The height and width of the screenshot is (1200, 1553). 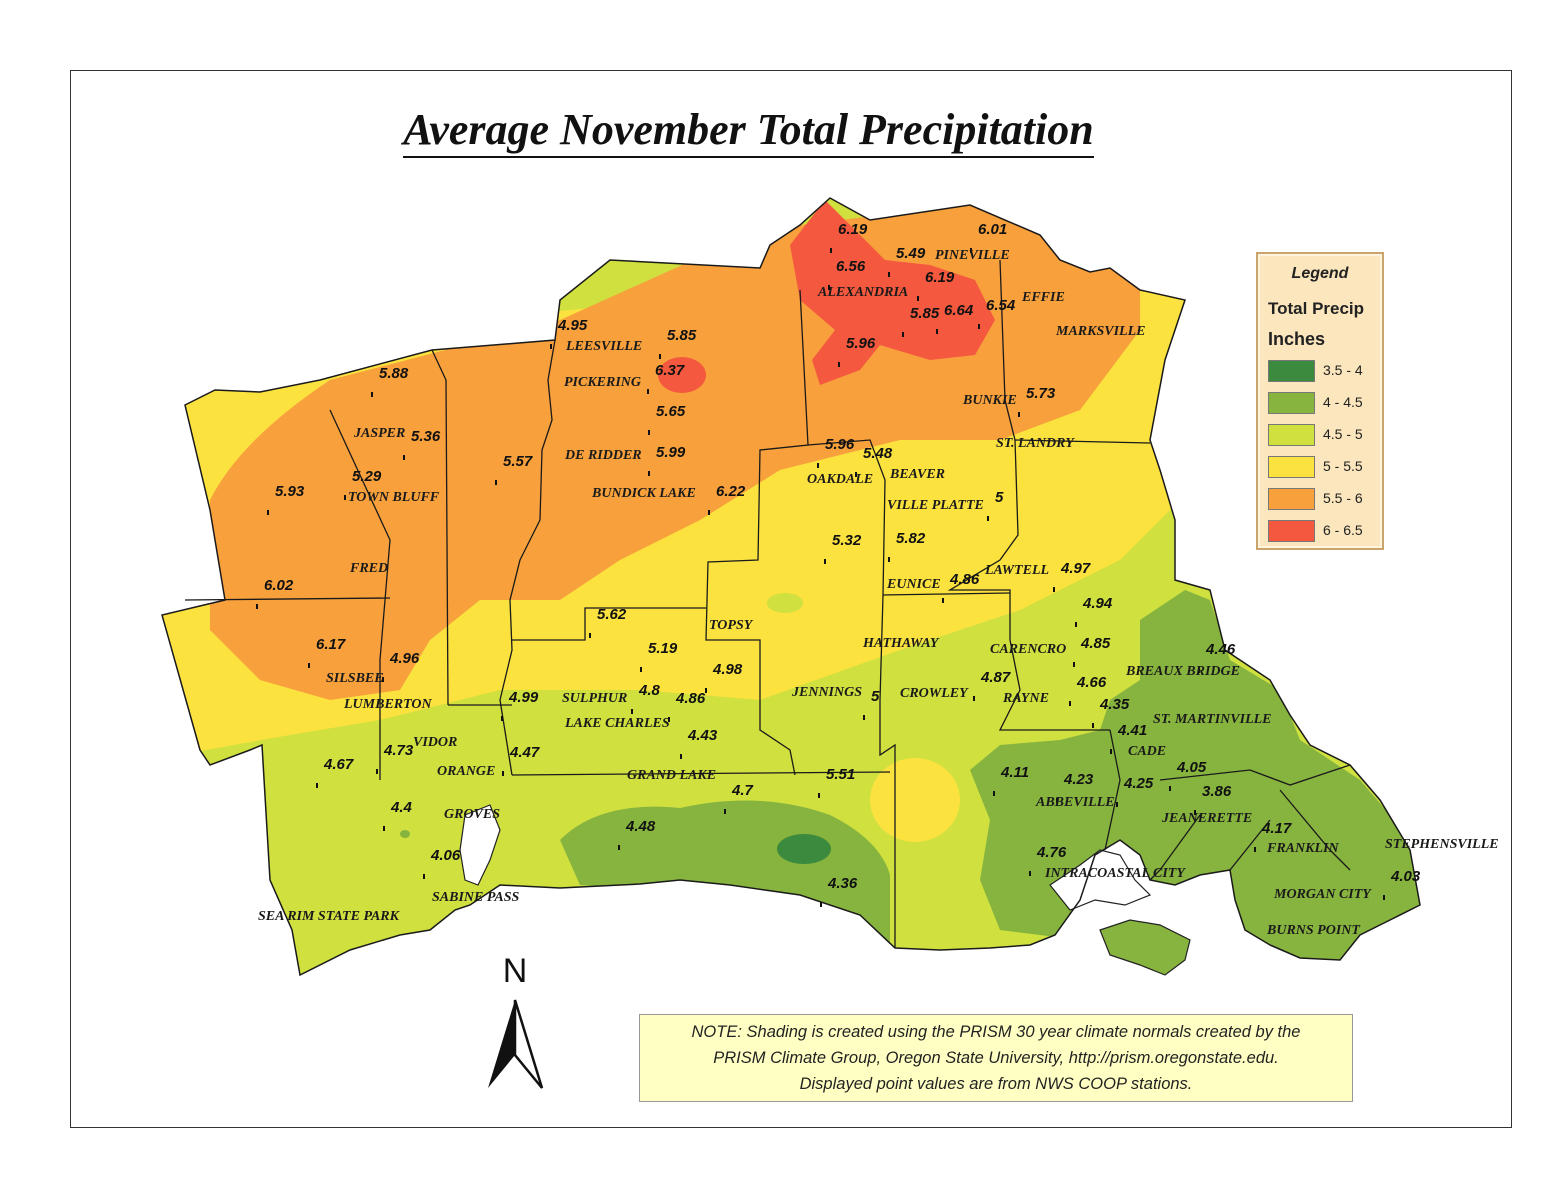 What do you see at coordinates (572, 325) in the screenshot?
I see `station-value: 4.95` at bounding box center [572, 325].